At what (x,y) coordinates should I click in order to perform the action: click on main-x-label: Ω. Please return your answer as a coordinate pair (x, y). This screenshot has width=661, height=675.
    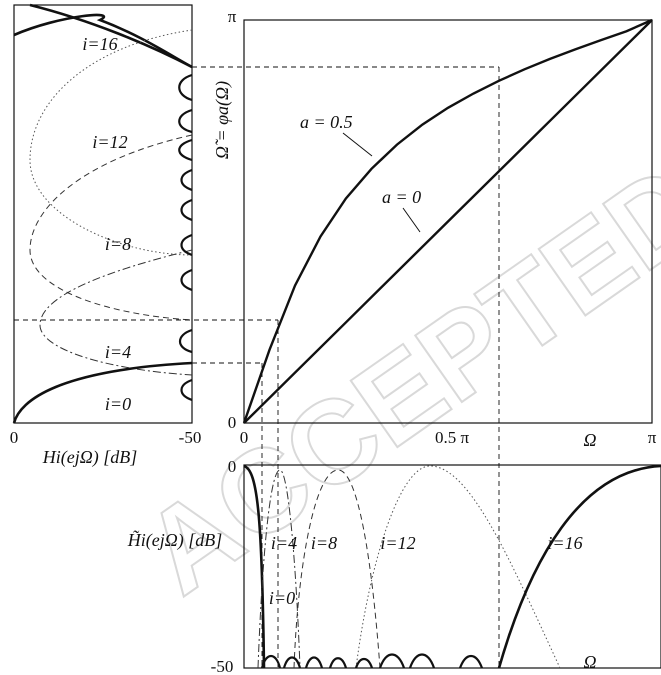
    Looking at the image, I should click on (589, 440).